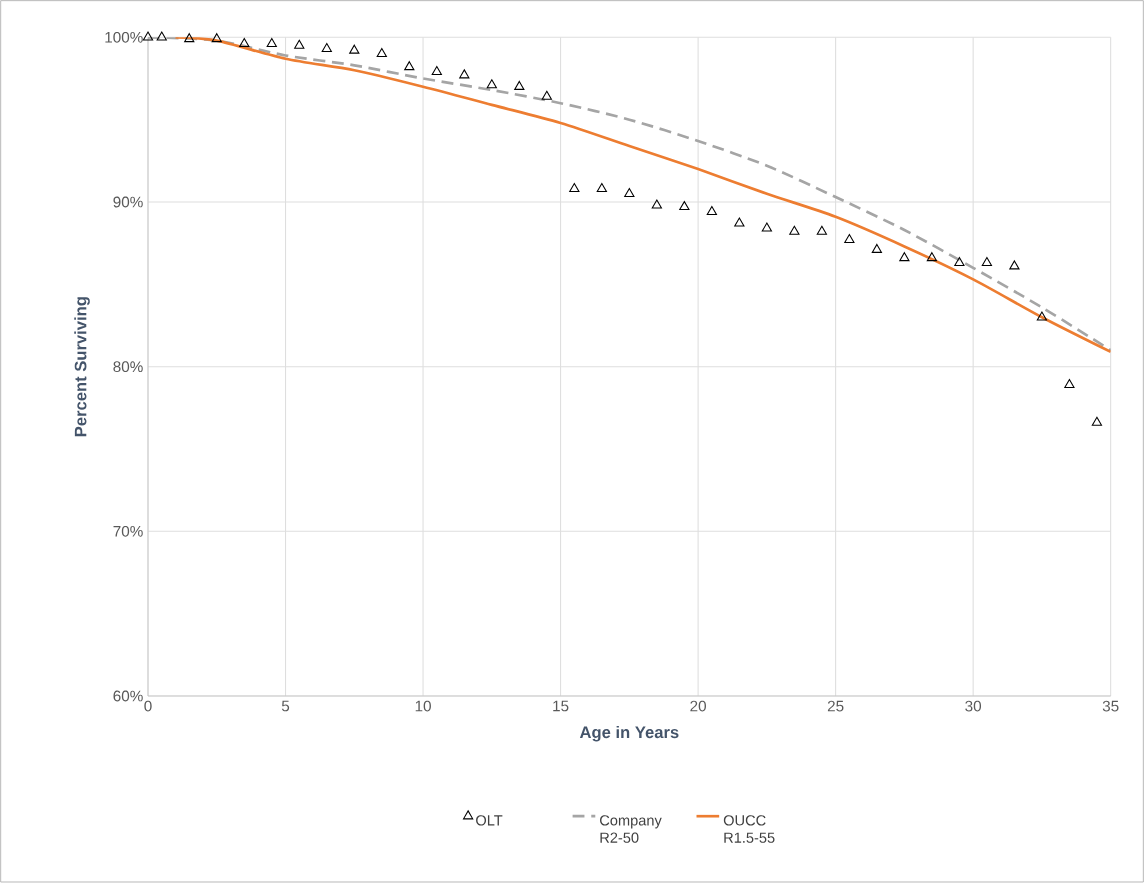 This screenshot has width=1144, height=883. What do you see at coordinates (128, 367) in the screenshot?
I see `y-tick-label: 80%` at bounding box center [128, 367].